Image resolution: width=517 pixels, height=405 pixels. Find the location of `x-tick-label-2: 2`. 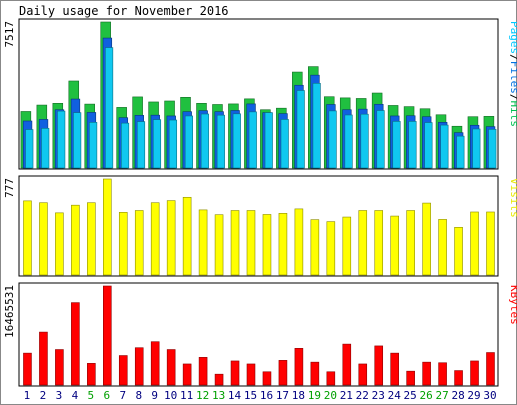

x-tick-label-2: 2 is located at coordinates (43, 395).